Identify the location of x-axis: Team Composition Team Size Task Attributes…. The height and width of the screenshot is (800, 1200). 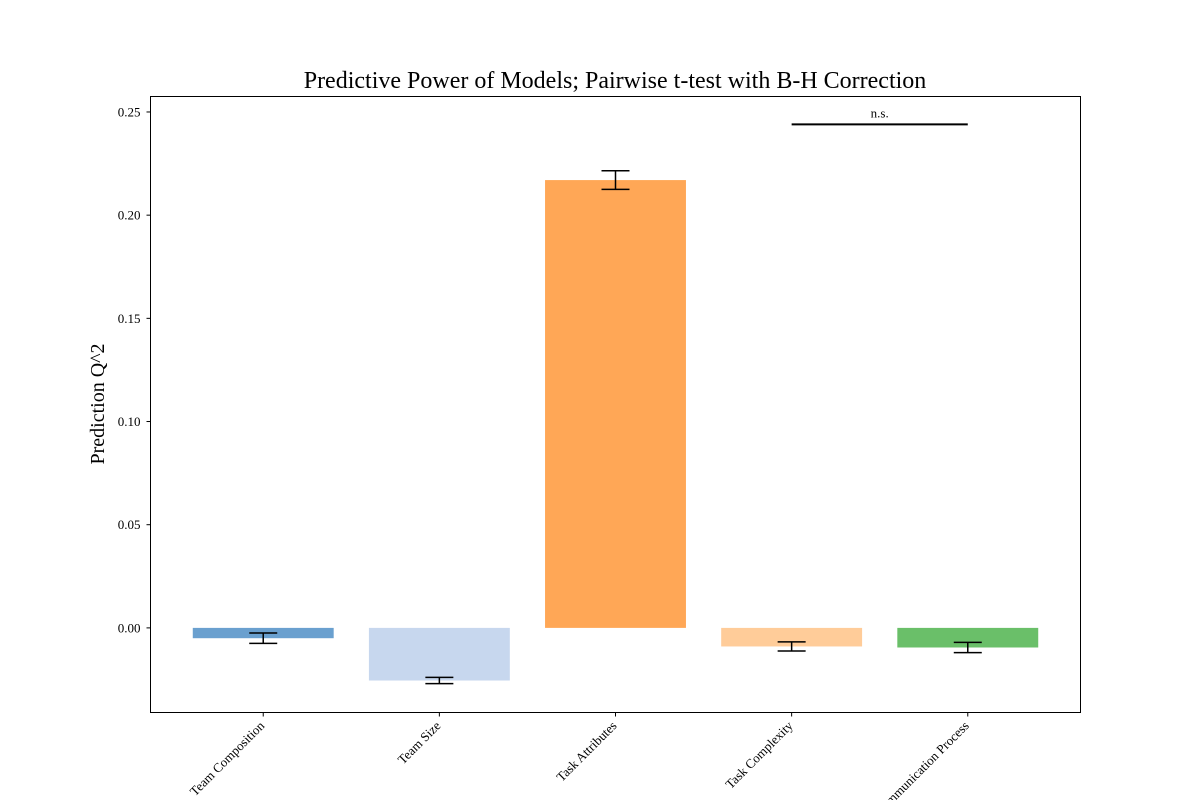
(579, 756).